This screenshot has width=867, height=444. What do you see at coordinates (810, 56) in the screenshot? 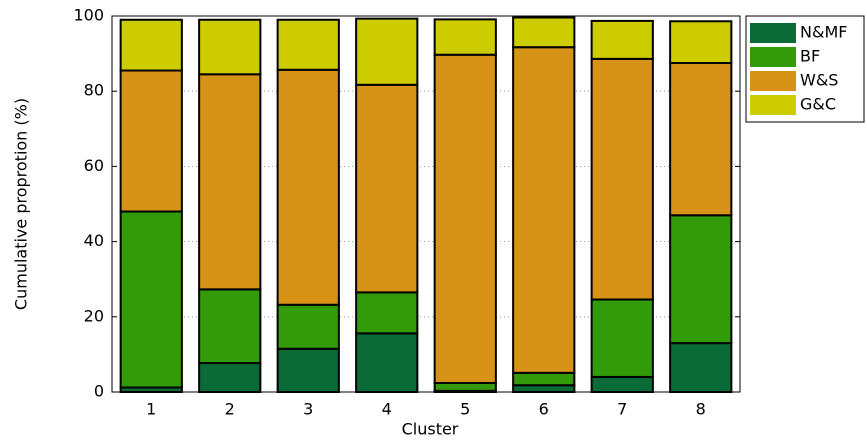
I see `legend-label: BF` at bounding box center [810, 56].